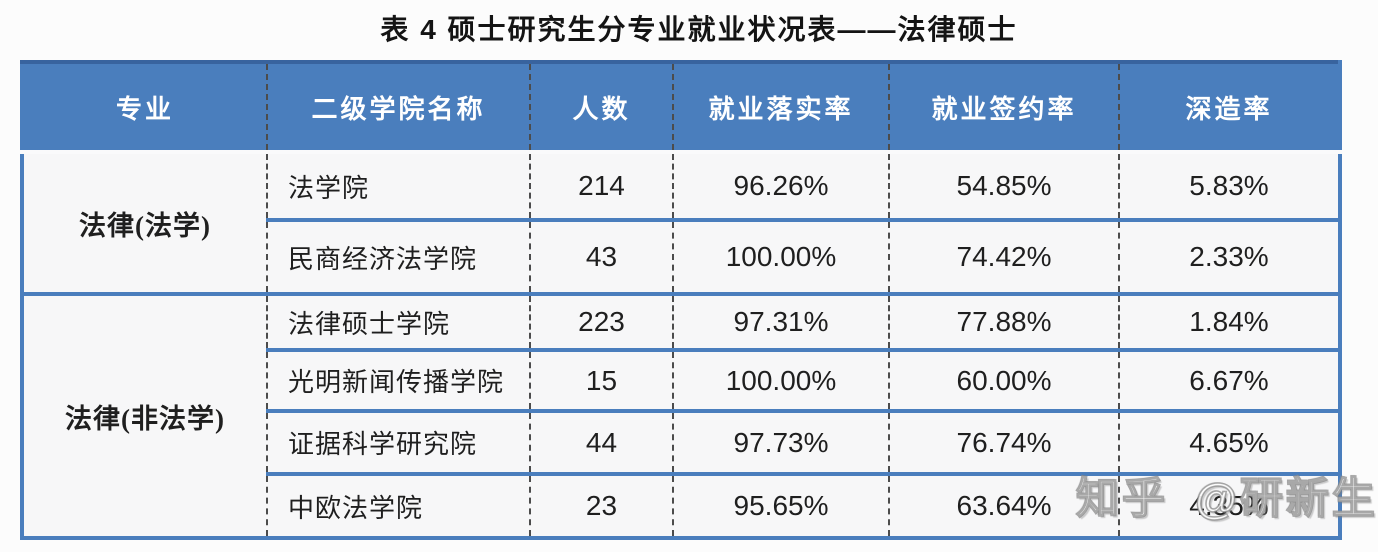  I want to click on header-major: 专业, so click(144, 108).